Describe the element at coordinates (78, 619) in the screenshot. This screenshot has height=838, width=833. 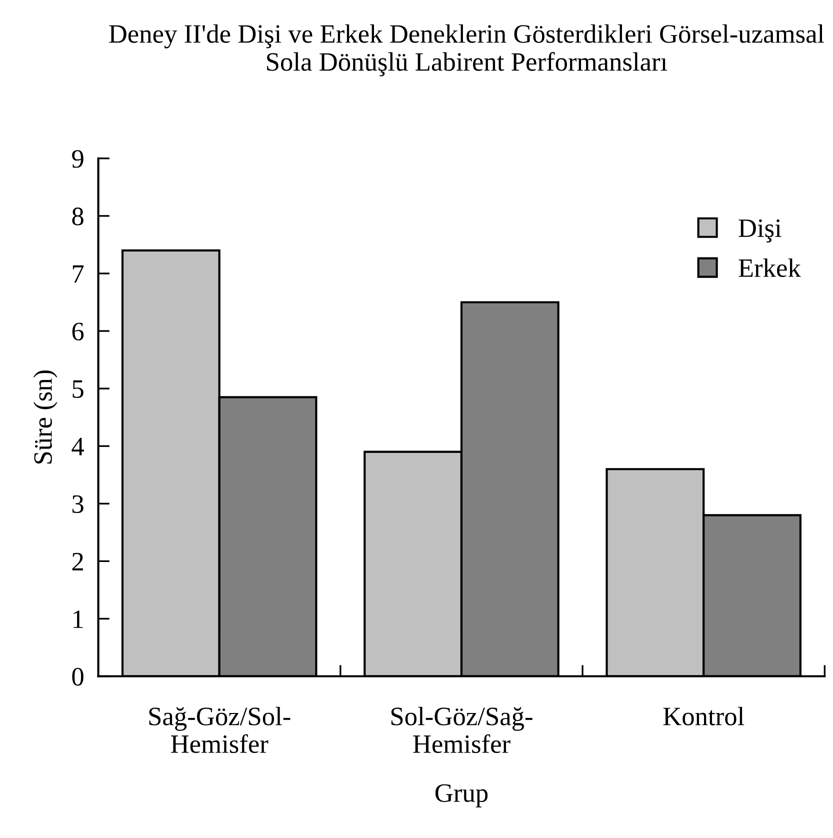
I see `y-tick-label: 1` at that location.